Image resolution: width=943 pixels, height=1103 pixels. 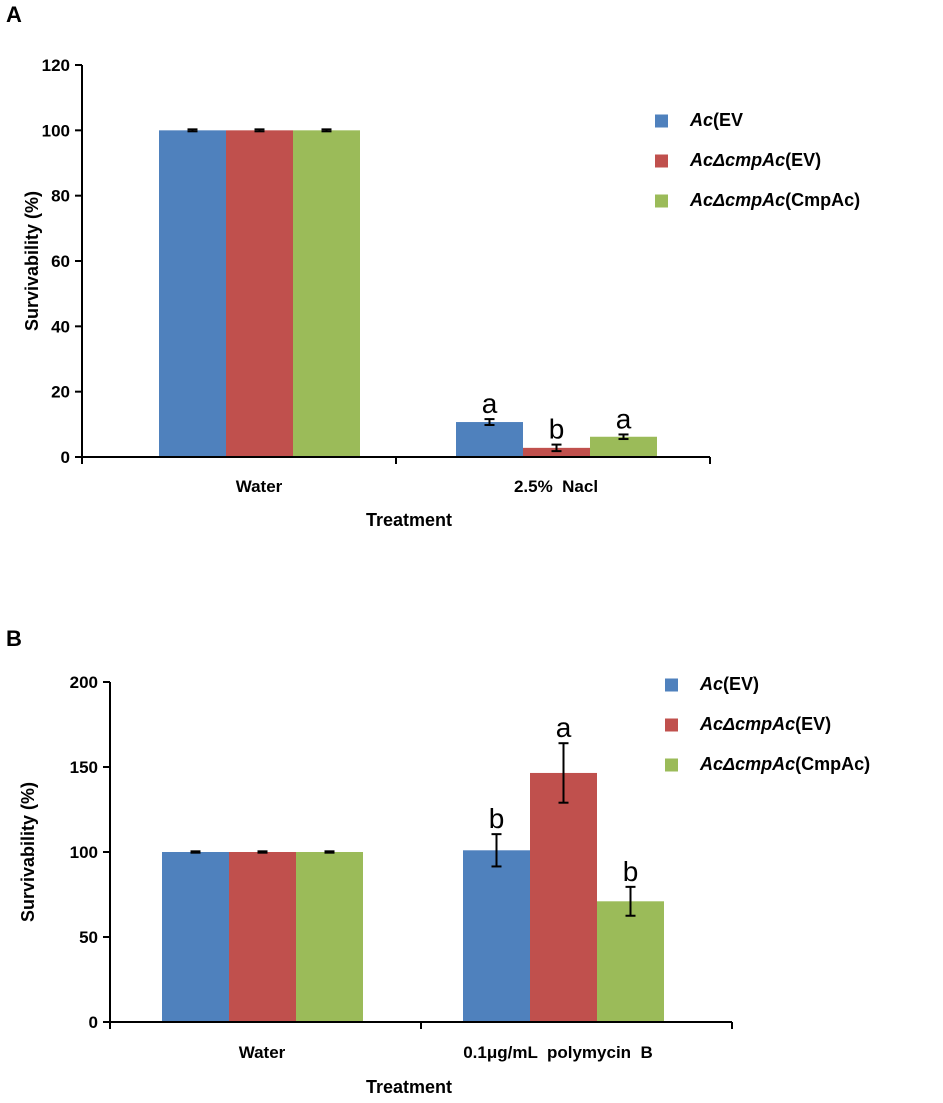 I want to click on bar-b-series3-cat1, so click(x=329, y=937).